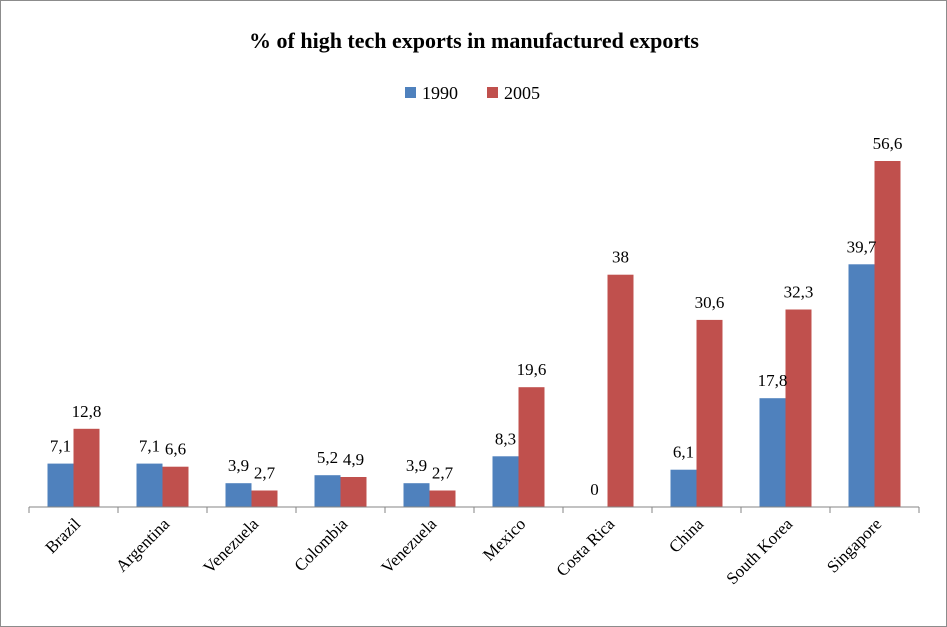 Image resolution: width=947 pixels, height=627 pixels. What do you see at coordinates (759, 551) in the screenshot?
I see `x-tick-label-south-korea-8: South Korea` at bounding box center [759, 551].